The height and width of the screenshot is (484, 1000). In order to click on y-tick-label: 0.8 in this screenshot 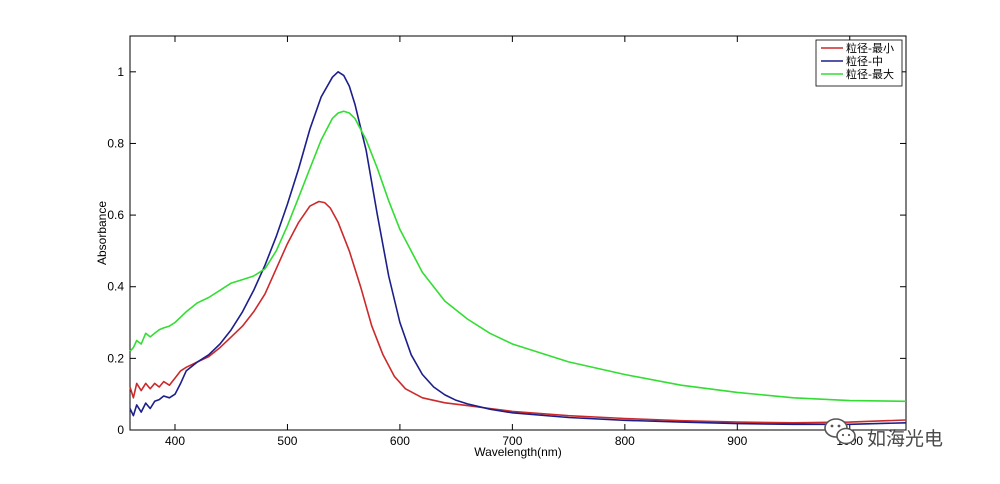, I will do `click(115, 143)`.